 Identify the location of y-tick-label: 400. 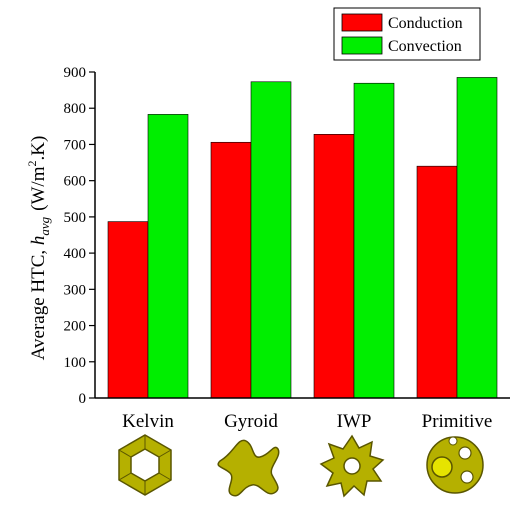
(75, 254).